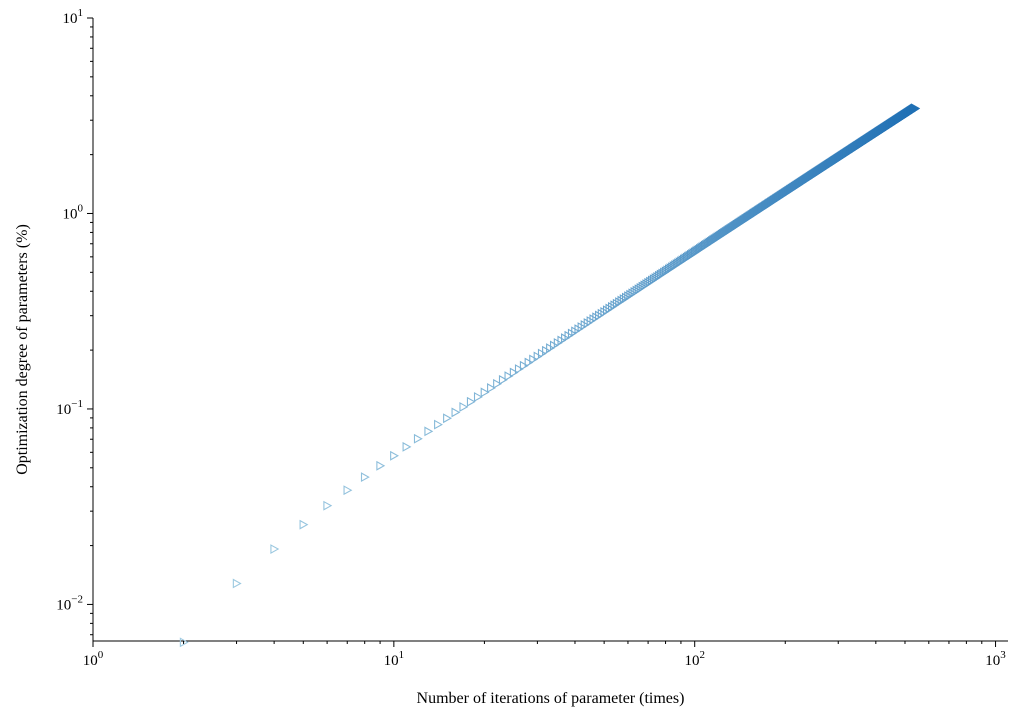  I want to click on x-tick-label: 10⁰, so click(93, 659).